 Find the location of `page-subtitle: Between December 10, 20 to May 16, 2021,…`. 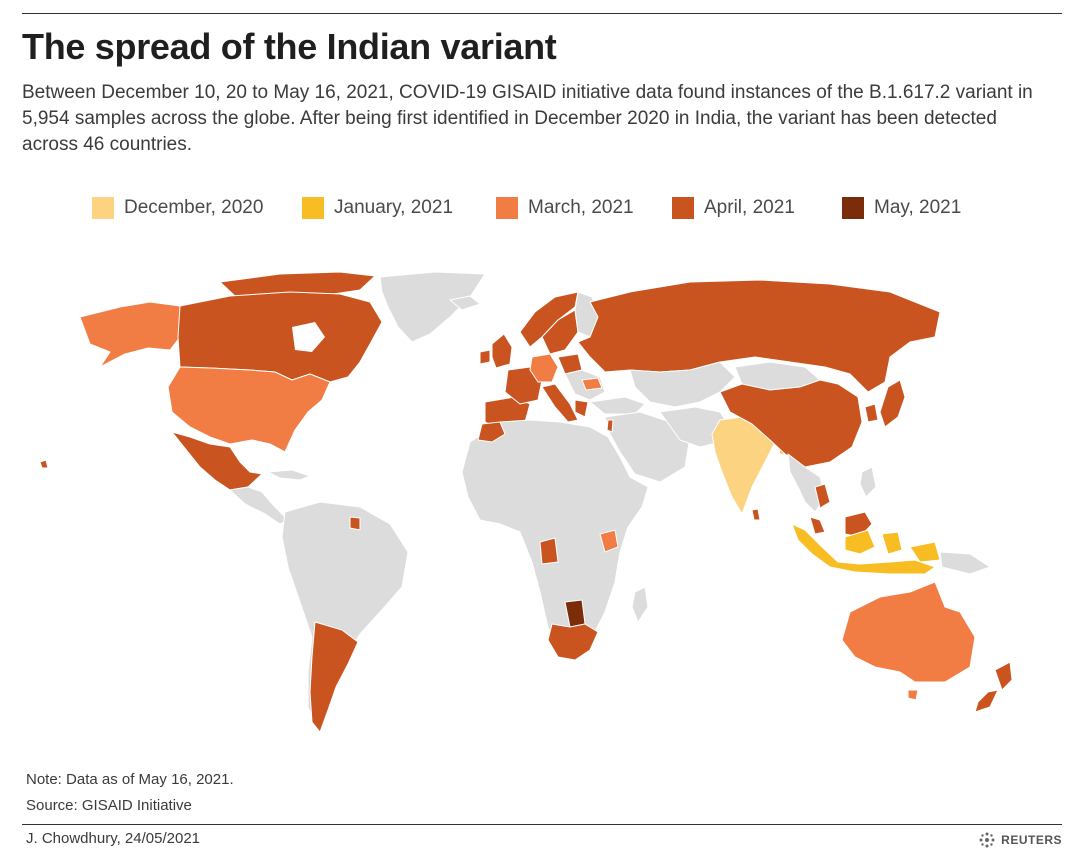

page-subtitle: Between December 10, 20 to May 16, 2021,… is located at coordinates (527, 118).